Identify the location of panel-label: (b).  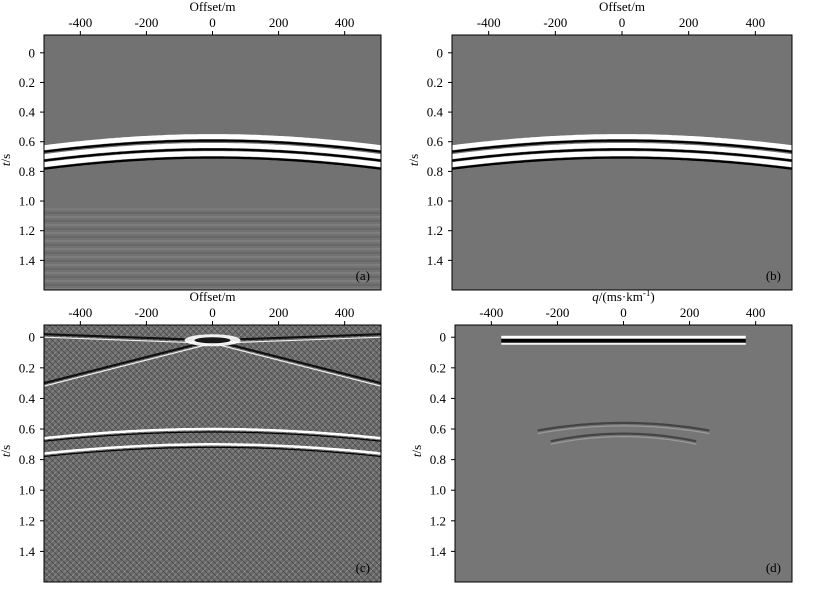
(773, 275).